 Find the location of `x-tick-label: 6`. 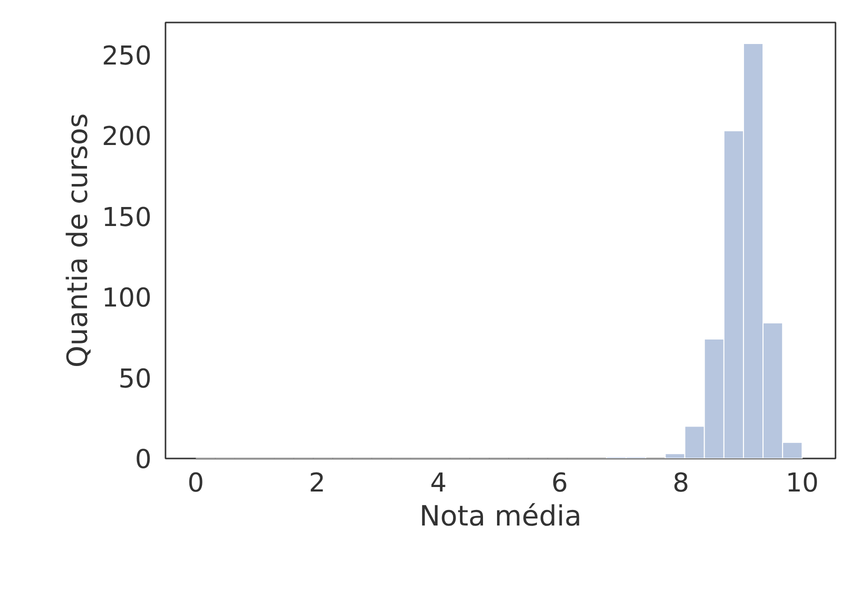

x-tick-label: 6 is located at coordinates (559, 483).